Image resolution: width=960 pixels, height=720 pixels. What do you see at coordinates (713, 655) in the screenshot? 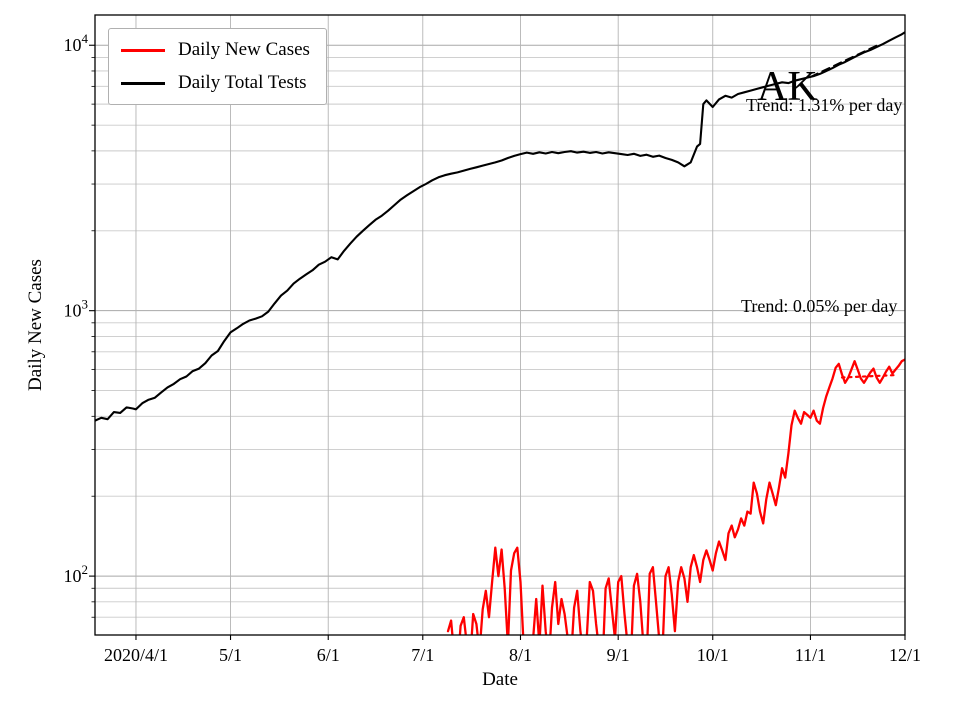
I see `x-tick-label: 10/1` at bounding box center [713, 655].